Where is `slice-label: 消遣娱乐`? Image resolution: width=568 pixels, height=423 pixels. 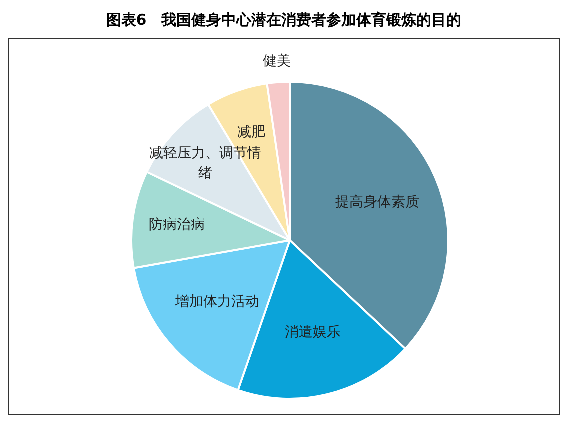 slice-label: 消遣娱乐 is located at coordinates (312, 332).